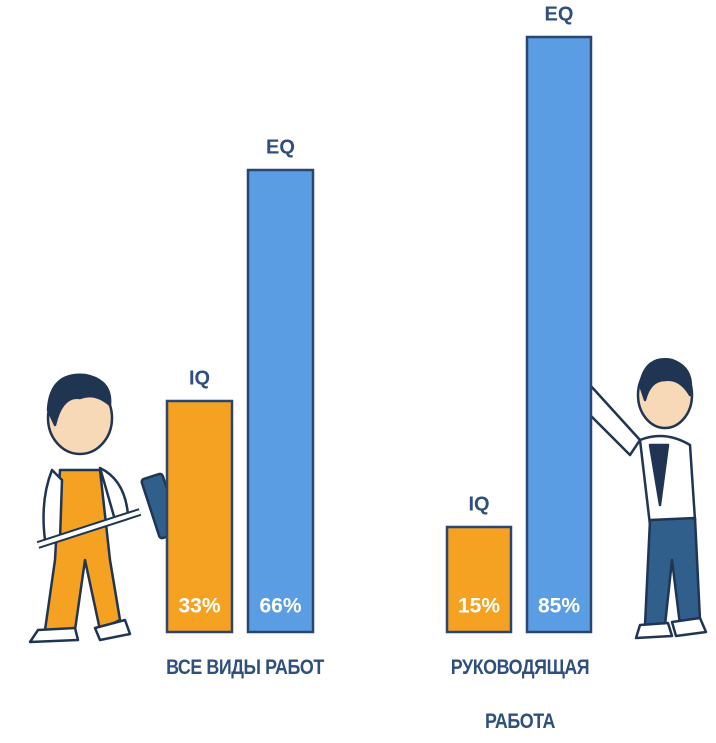 This screenshot has width=716, height=743. Describe the element at coordinates (199, 606) in the screenshot. I see `value-label: 33%` at that location.